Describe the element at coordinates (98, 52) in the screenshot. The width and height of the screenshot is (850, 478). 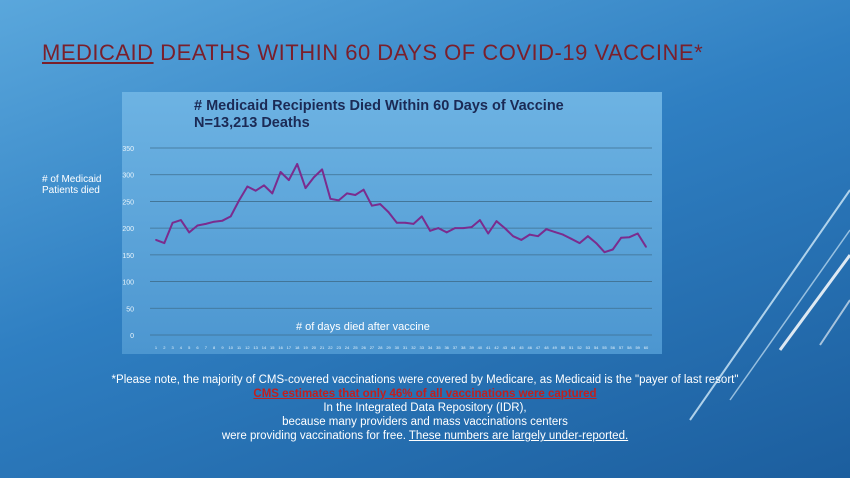
I see `slide-title-highlight: MEDICAID` at that location.